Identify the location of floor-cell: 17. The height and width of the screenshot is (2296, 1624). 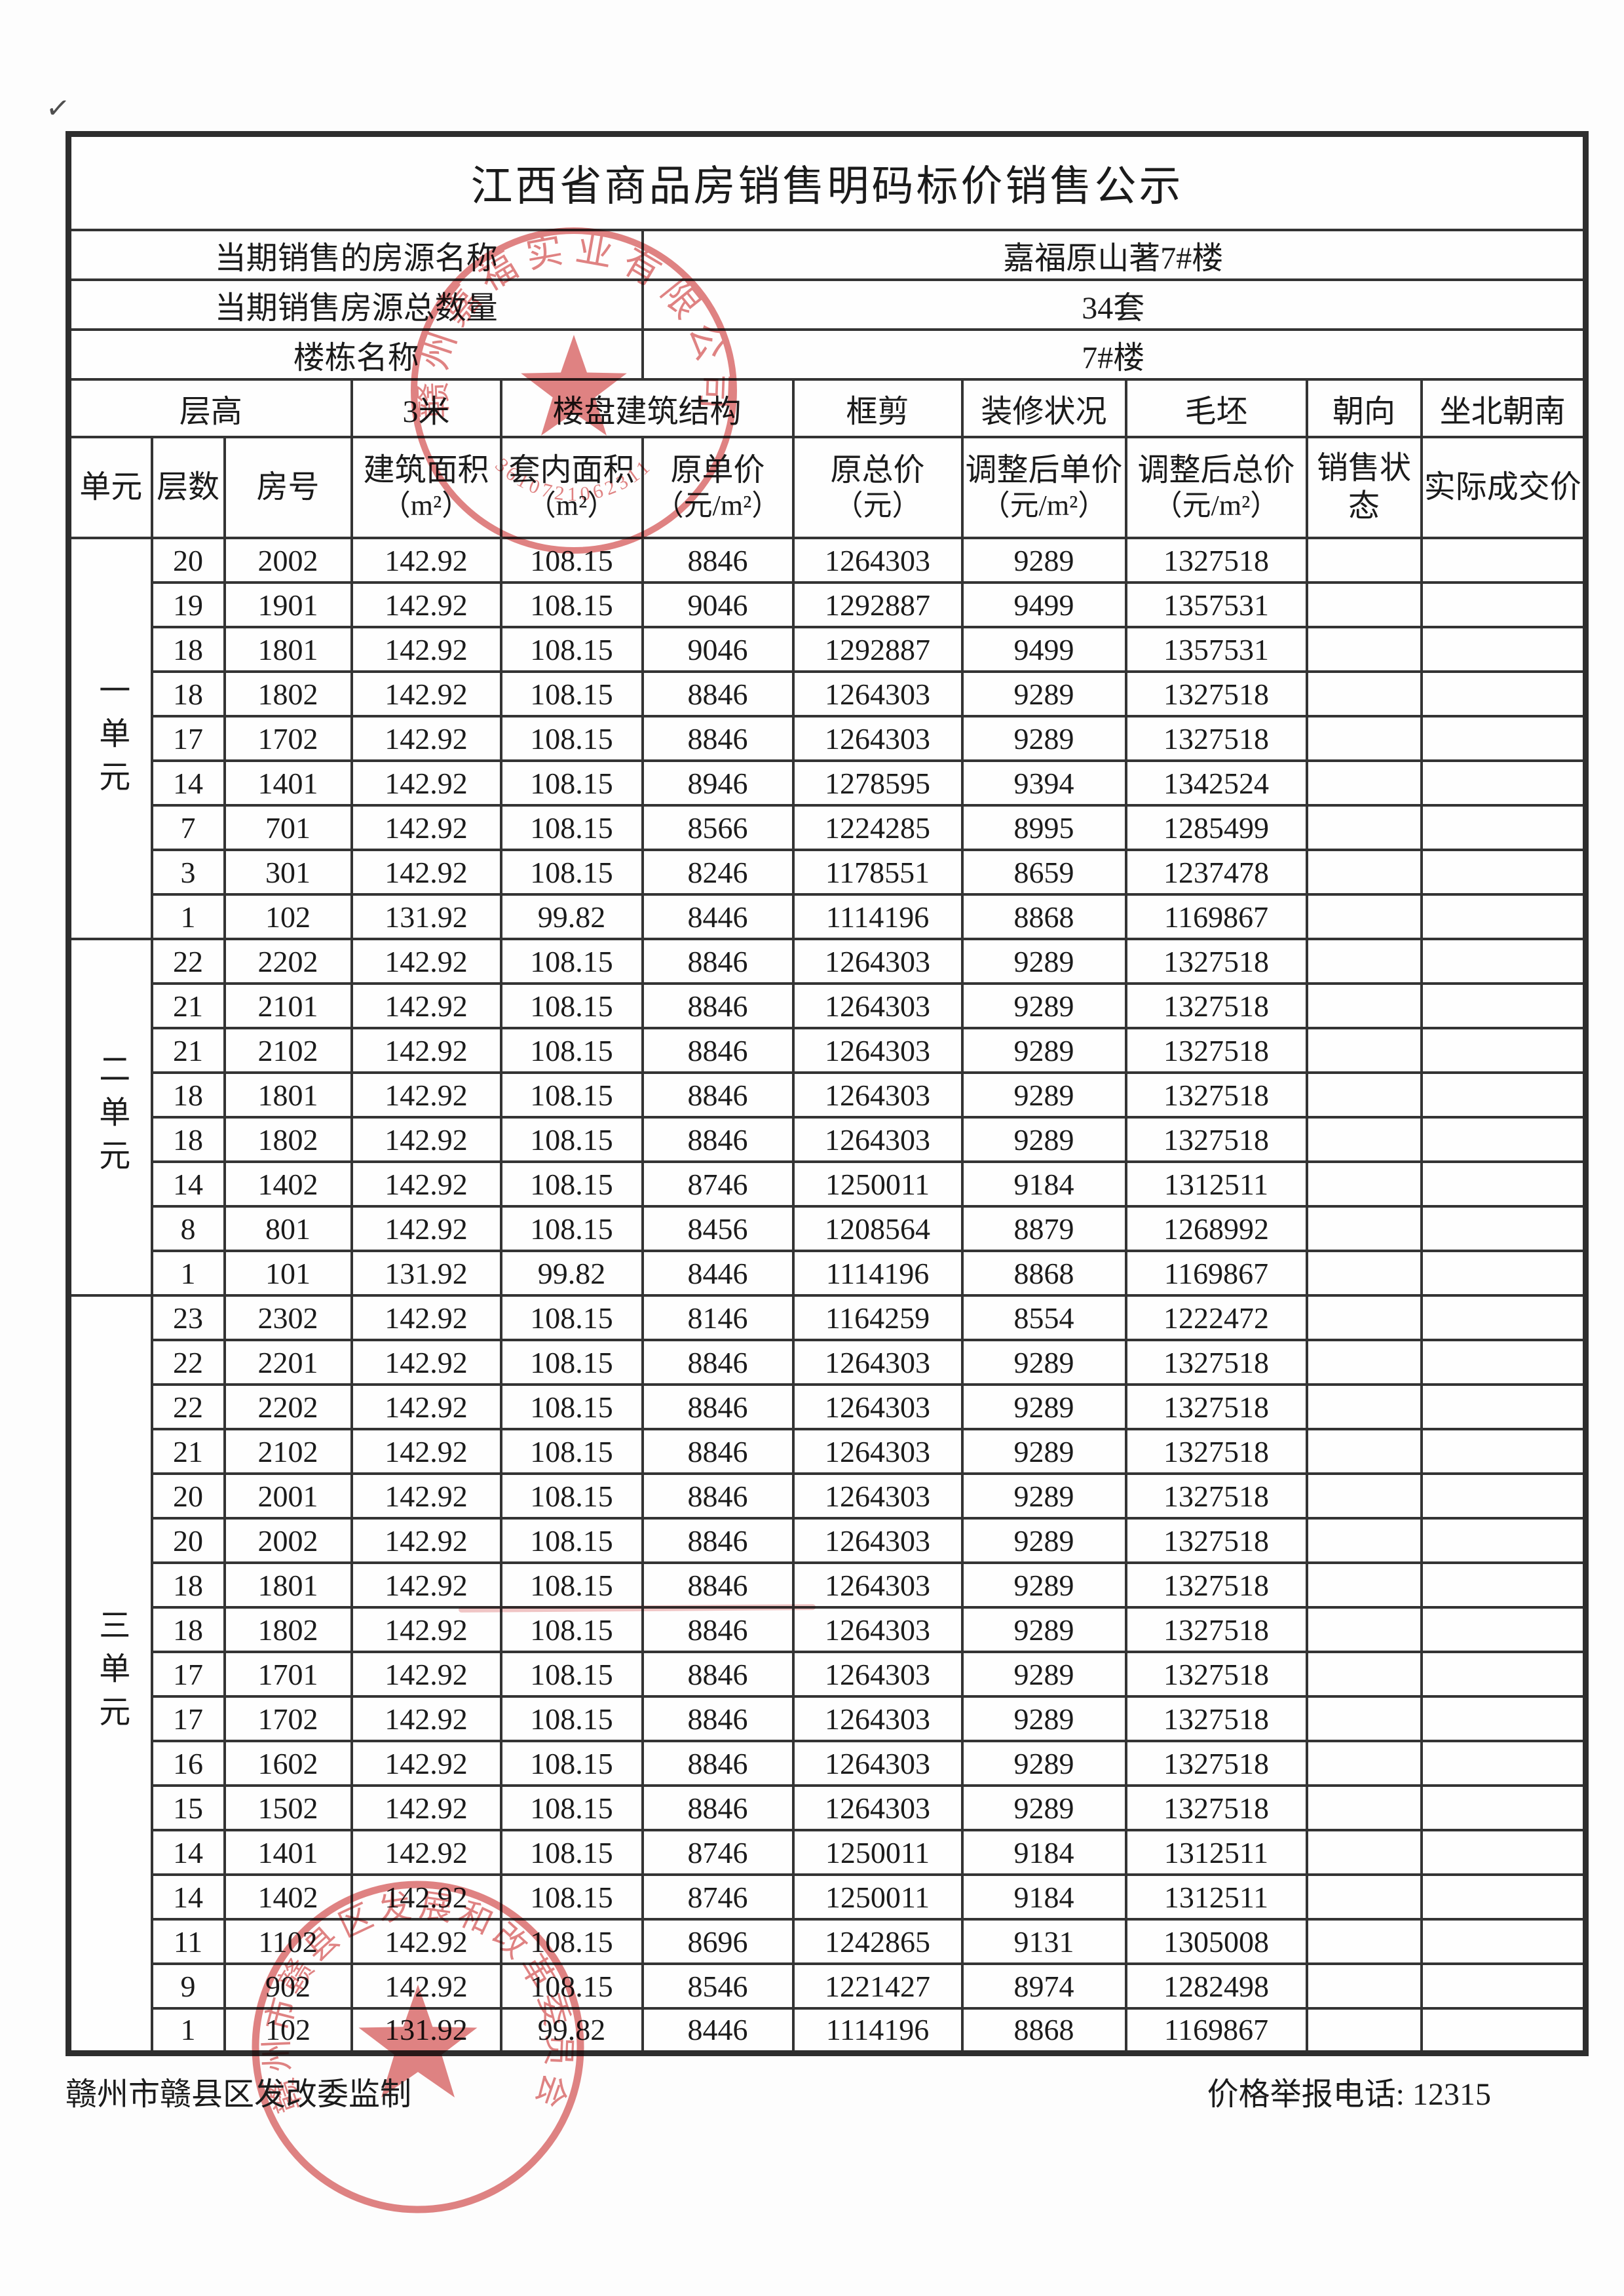
(188, 1674).